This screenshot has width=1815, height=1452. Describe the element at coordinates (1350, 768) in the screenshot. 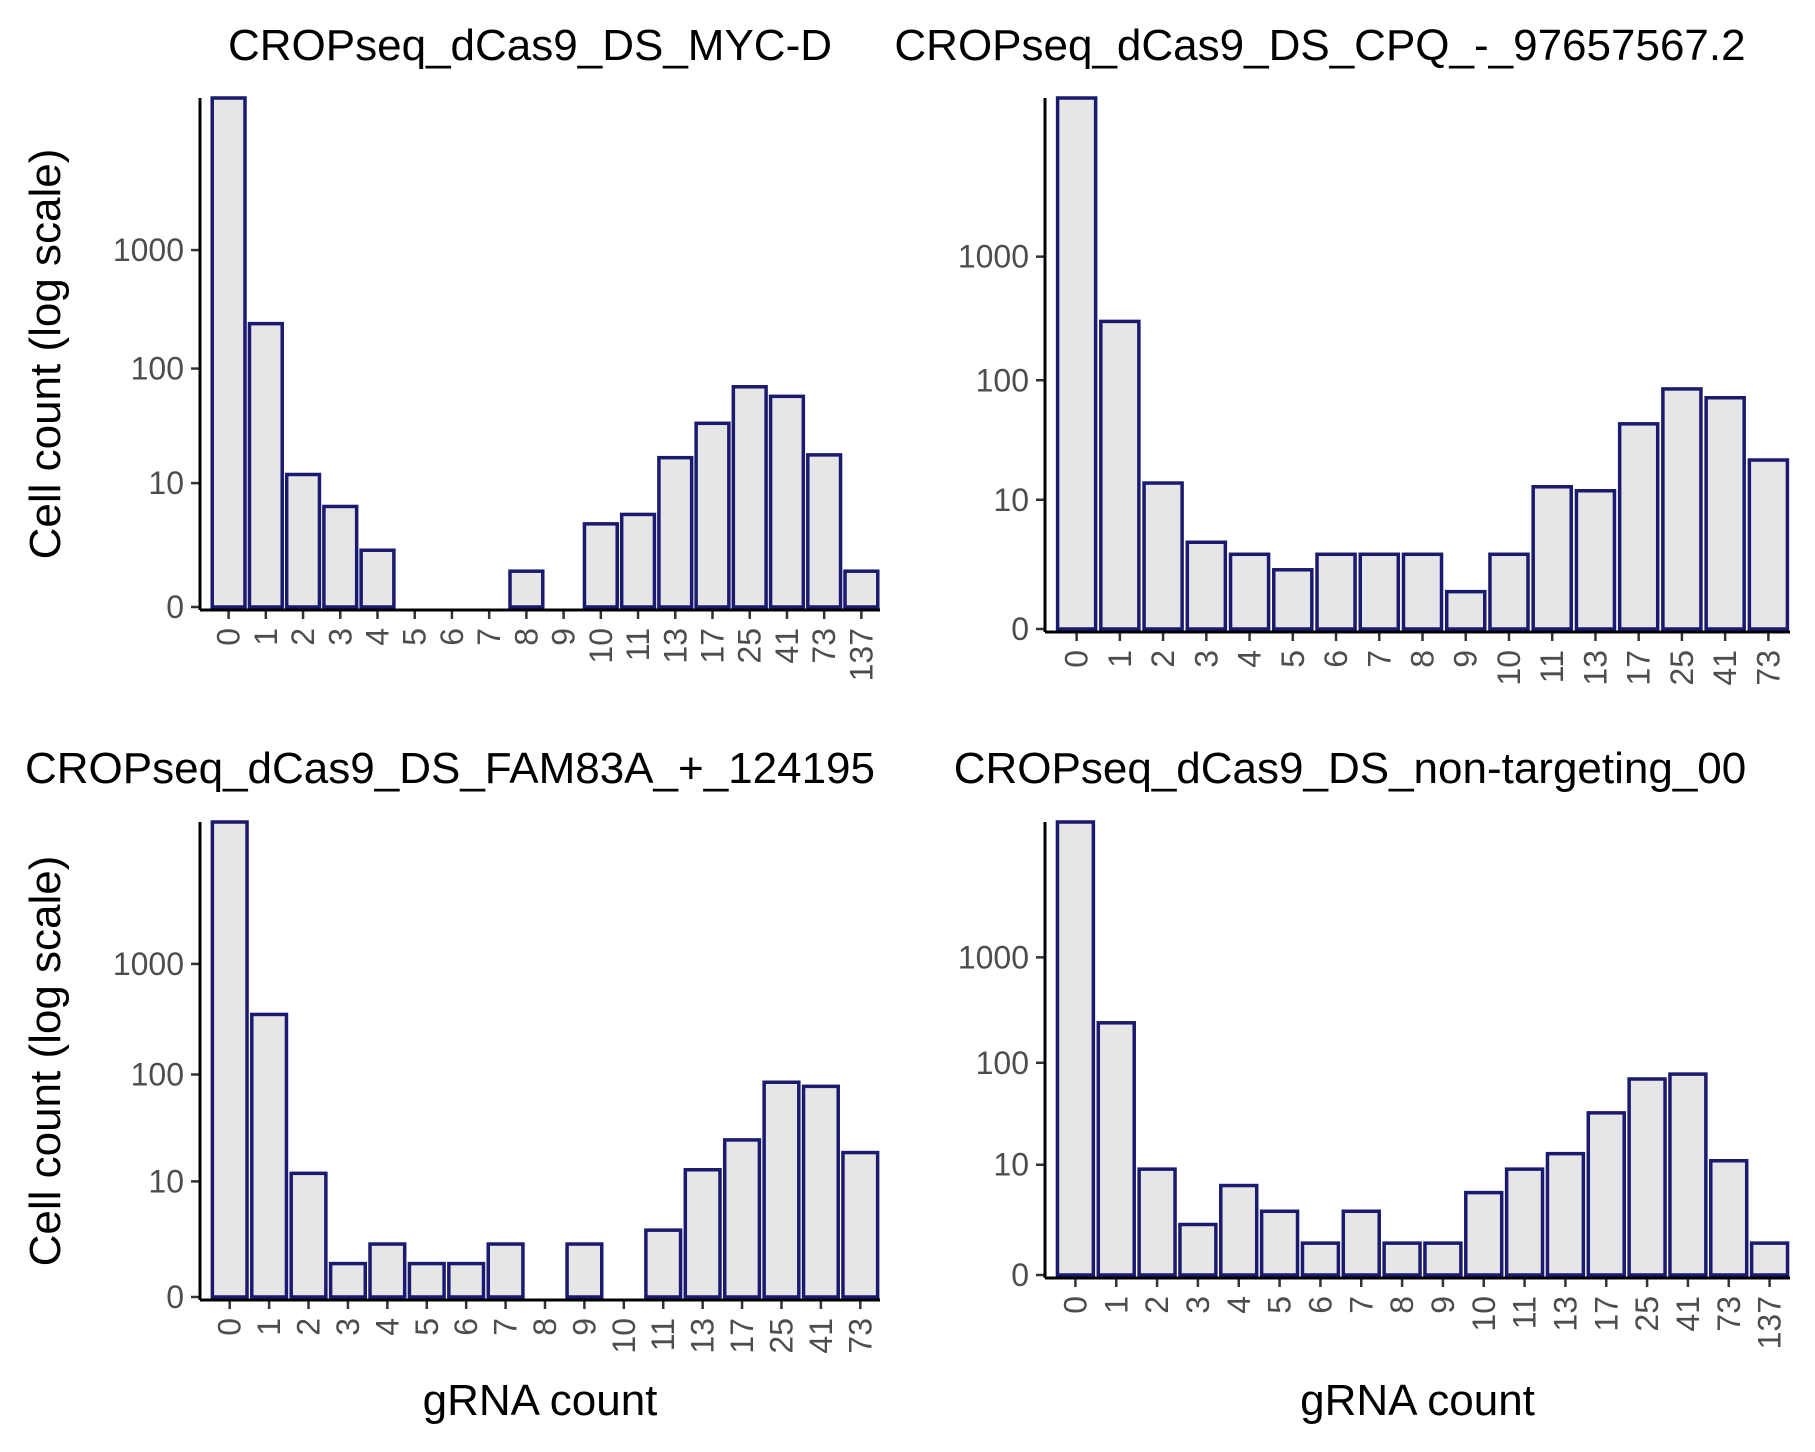

I see `panel-title: CROPseq_dCas9_DS_non-targeting_00` at that location.